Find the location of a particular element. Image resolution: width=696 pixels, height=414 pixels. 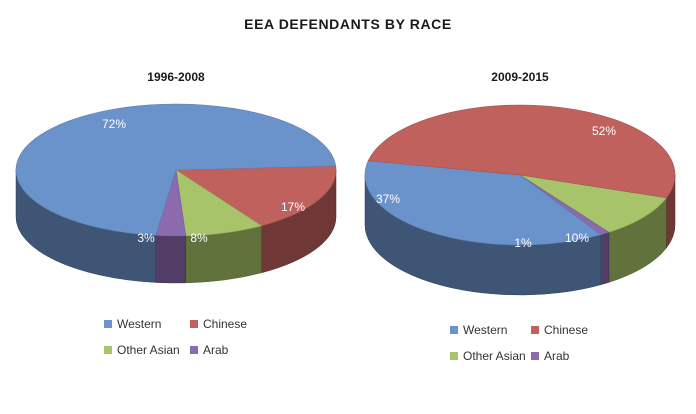

legend-2-western: Western is located at coordinates (478, 330).